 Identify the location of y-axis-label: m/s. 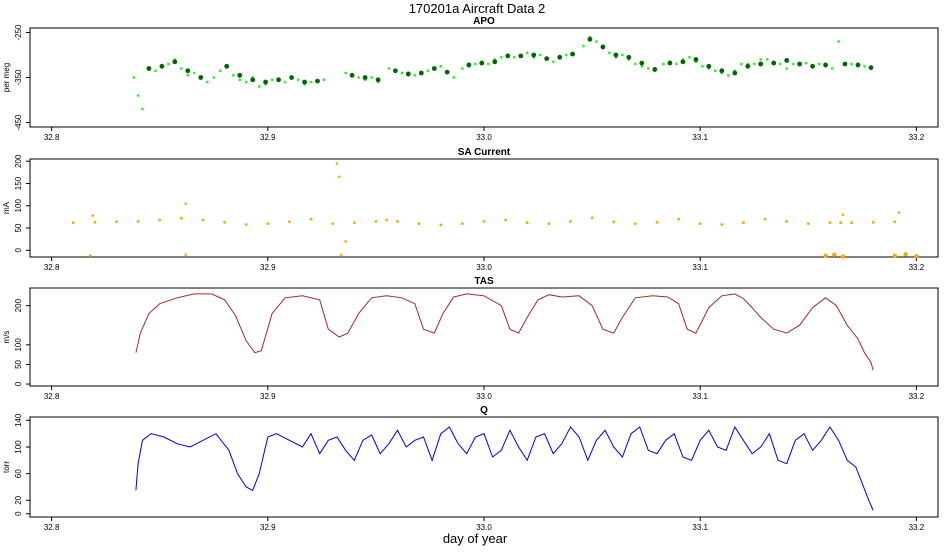
(6, 337).